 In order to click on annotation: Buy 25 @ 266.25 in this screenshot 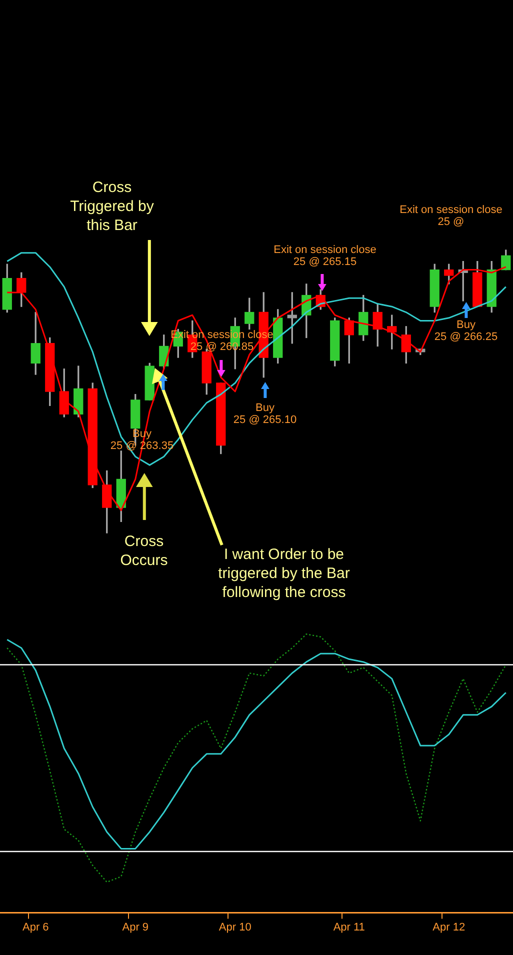, I will do `click(466, 331)`.